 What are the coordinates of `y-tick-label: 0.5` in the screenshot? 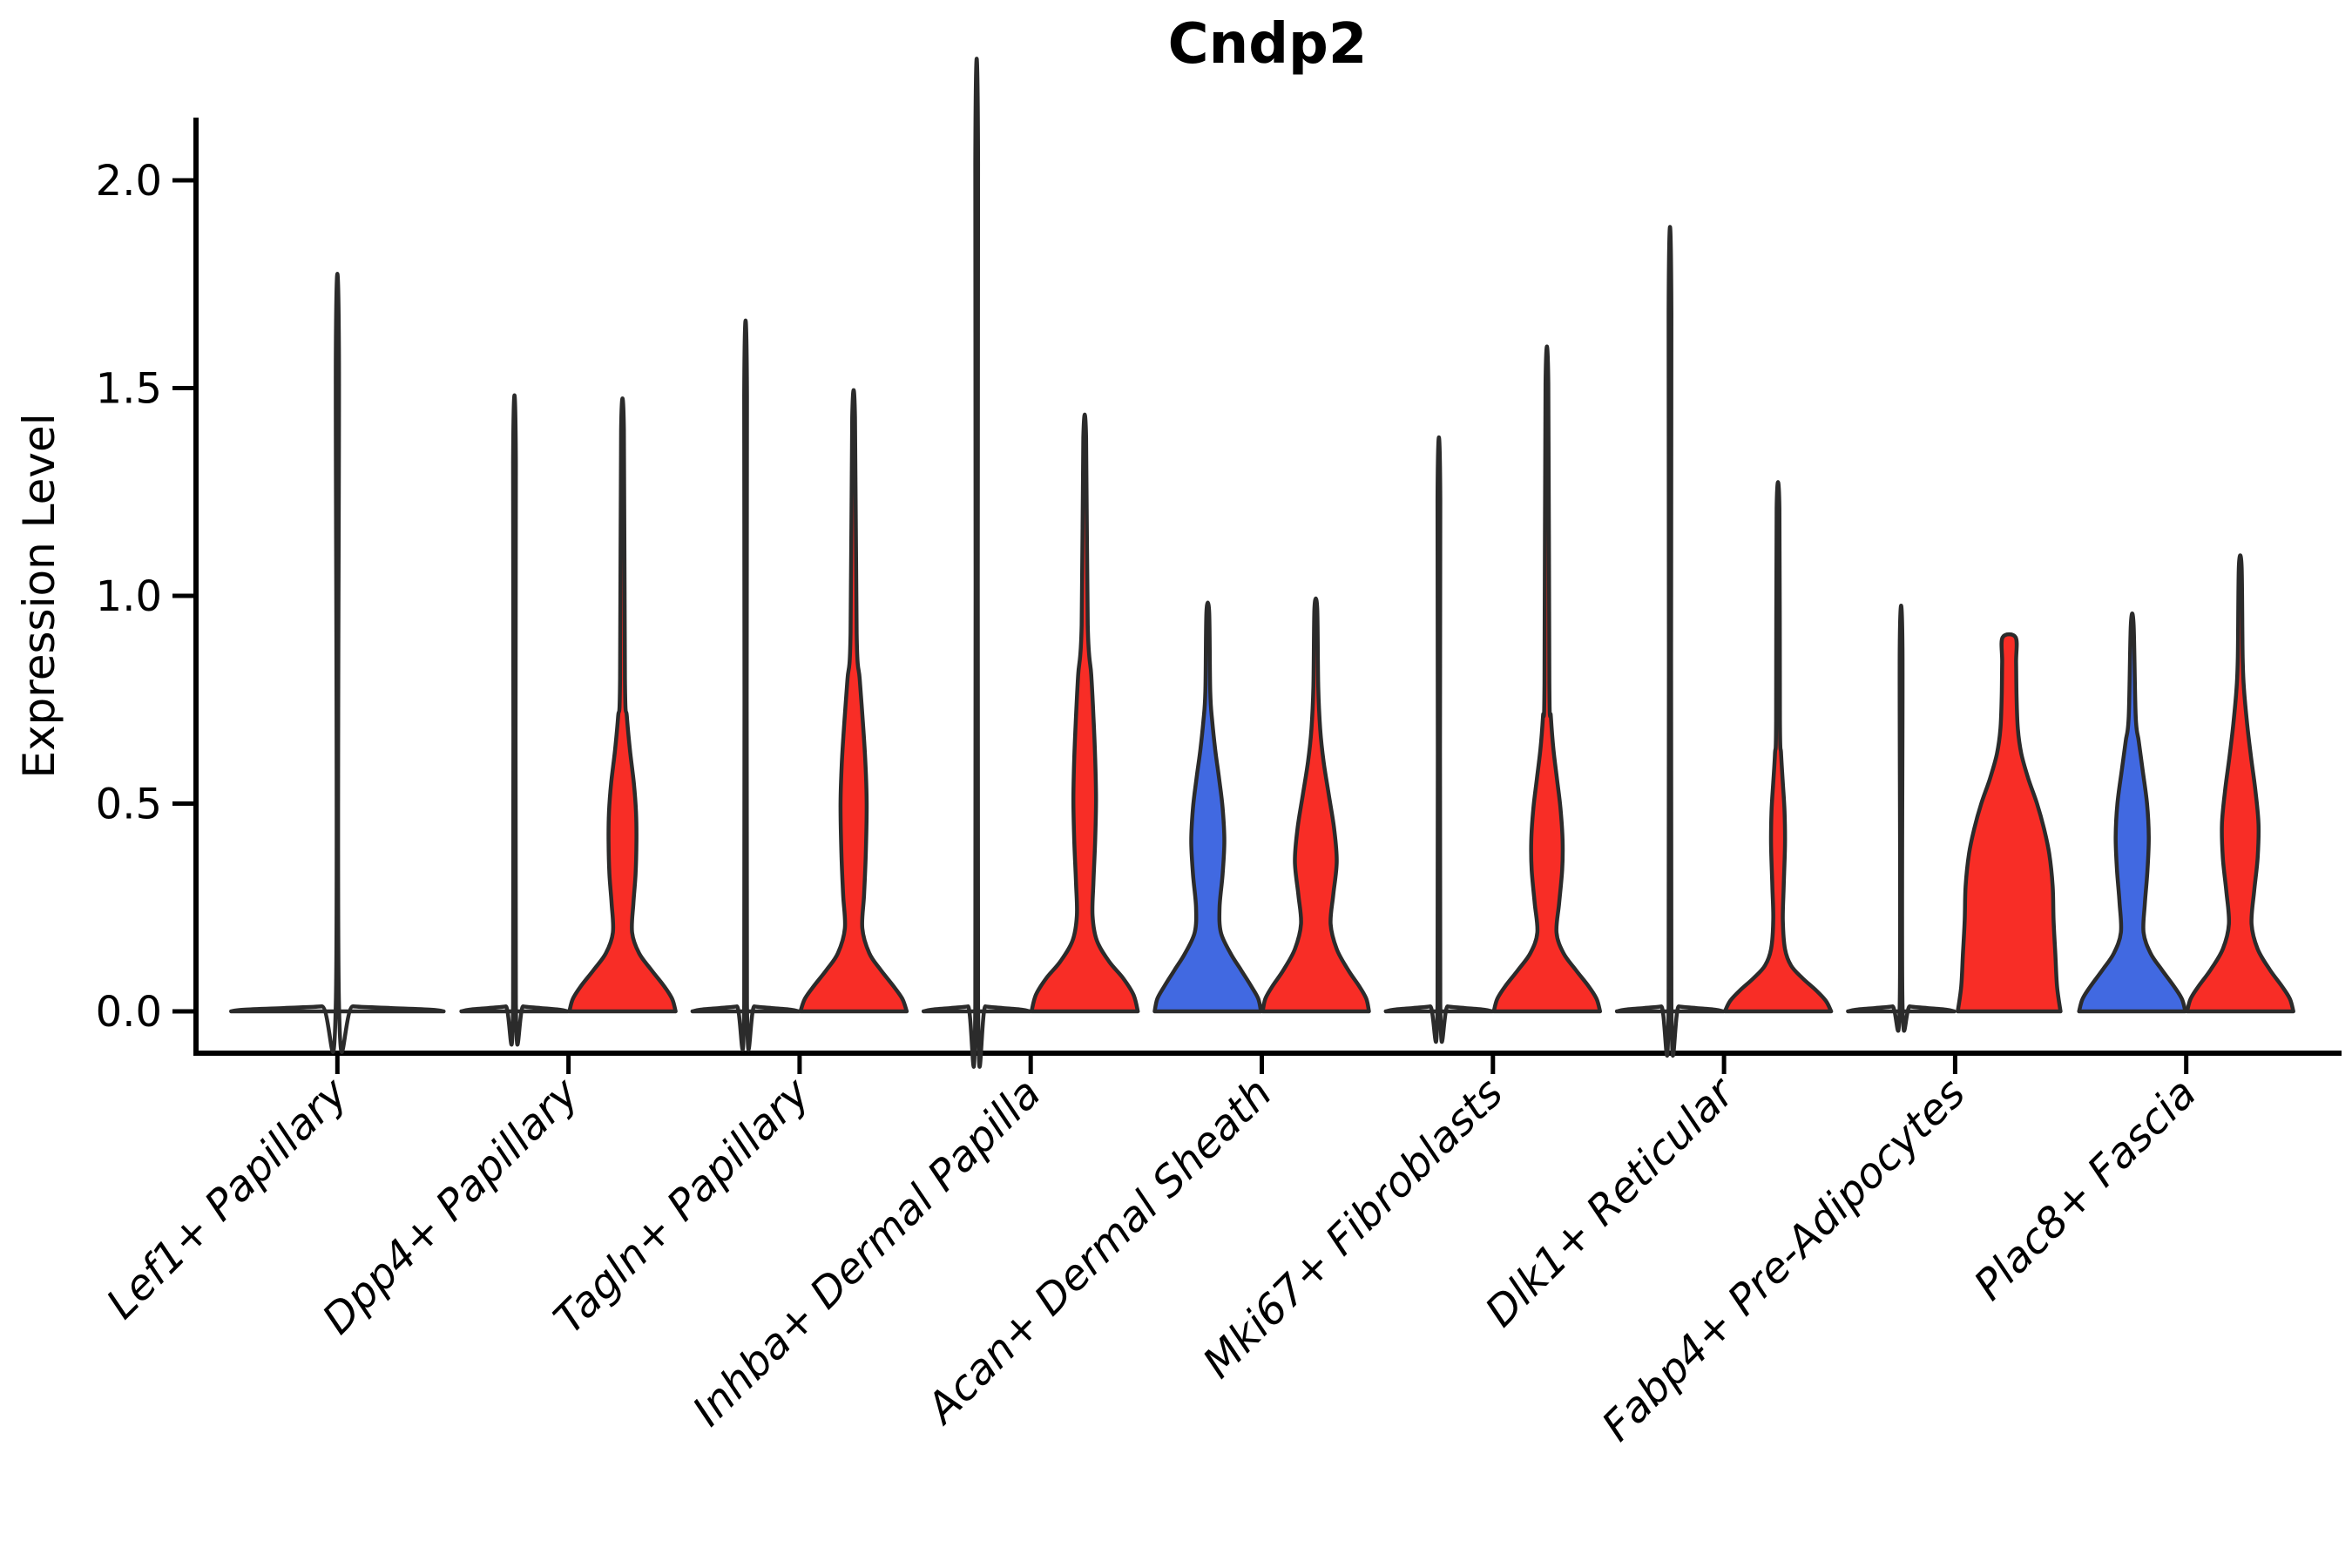 It's located at (129, 805).